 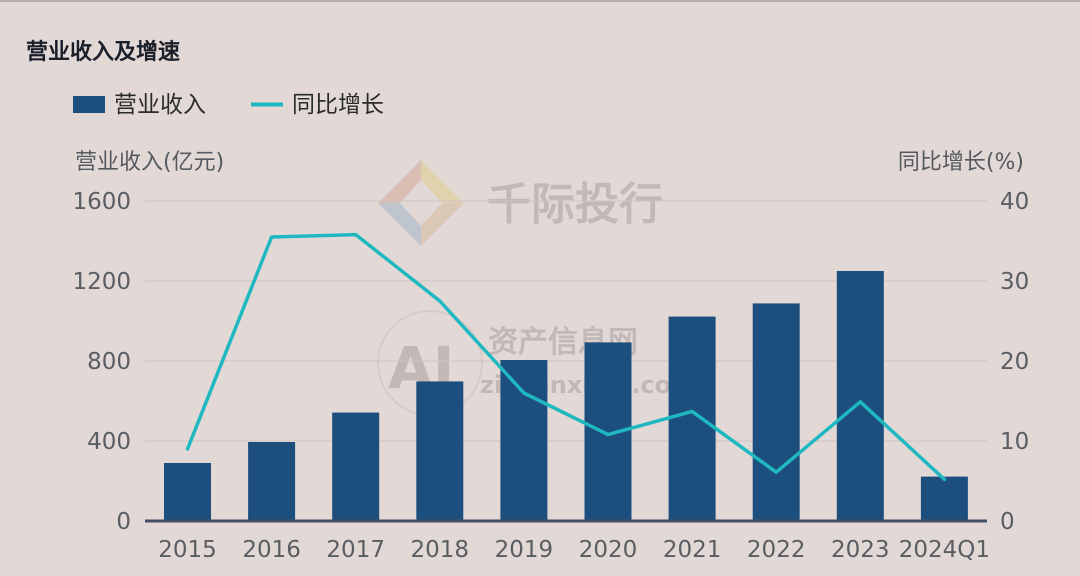 I want to click on watermark-brand: 千际投行, so click(x=575, y=204).